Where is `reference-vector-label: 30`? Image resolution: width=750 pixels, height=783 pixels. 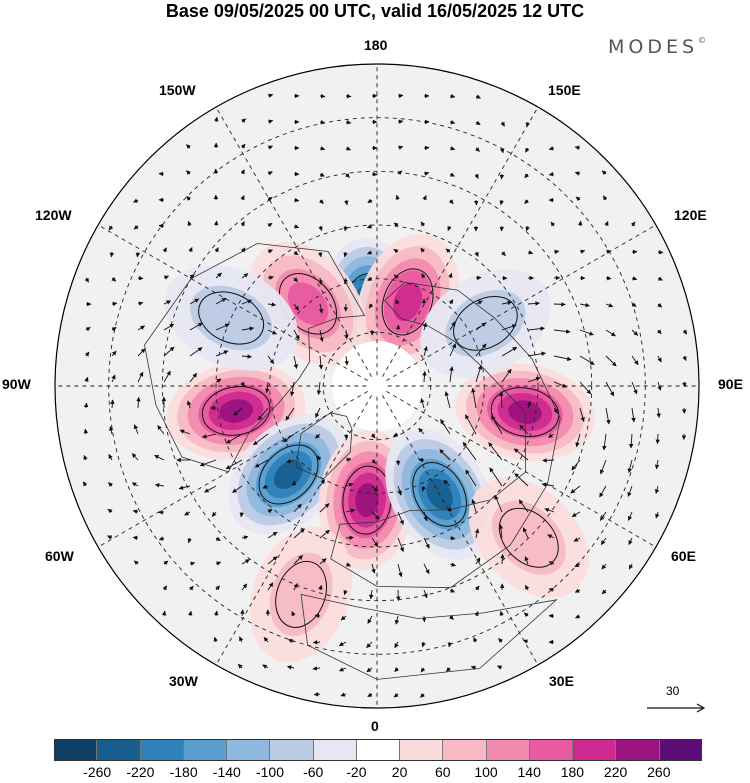 reference-vector-label: 30 is located at coordinates (673, 691).